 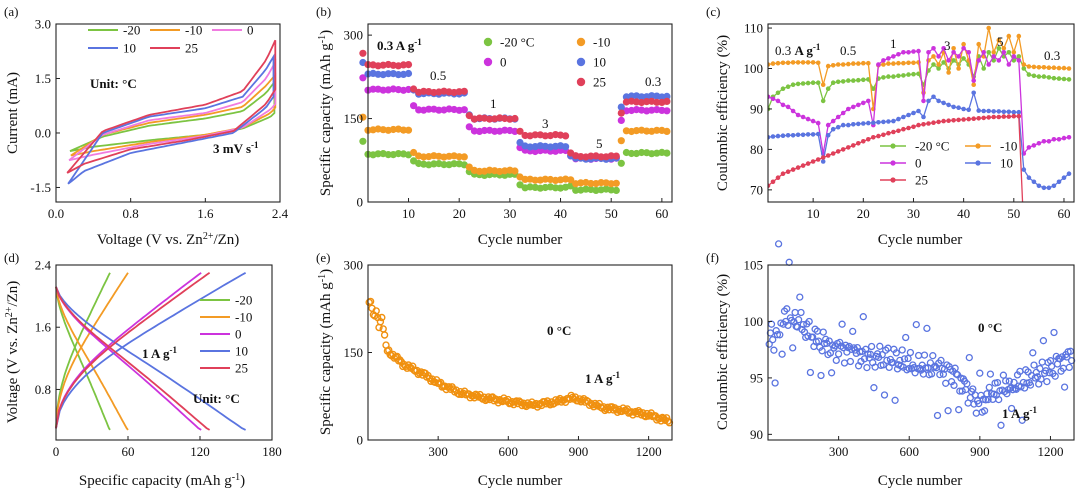 What do you see at coordinates (399, 45) in the screenshot?
I see `rate-0-3-label: 0.3 A g-1` at bounding box center [399, 45].